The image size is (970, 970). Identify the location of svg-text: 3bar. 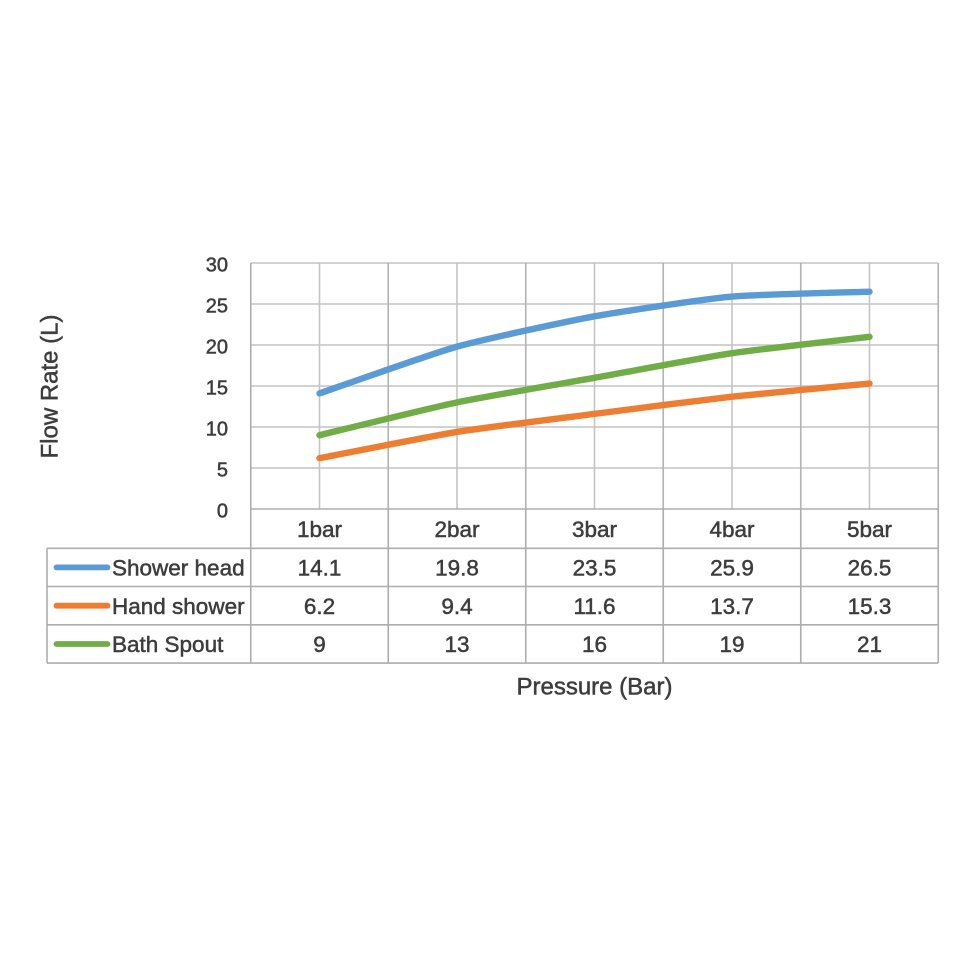
(595, 529).